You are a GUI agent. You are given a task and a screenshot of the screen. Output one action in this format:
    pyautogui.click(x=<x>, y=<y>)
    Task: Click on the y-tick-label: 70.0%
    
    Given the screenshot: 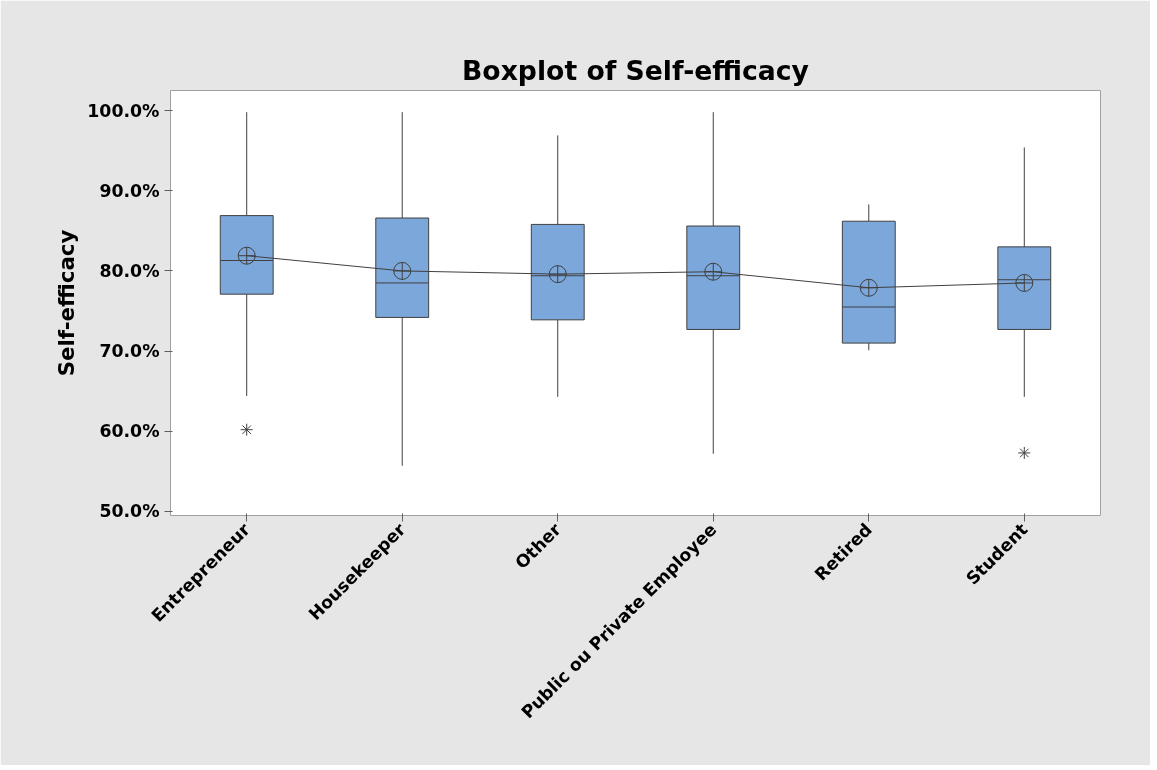 What is the action you would take?
    pyautogui.click(x=129, y=351)
    